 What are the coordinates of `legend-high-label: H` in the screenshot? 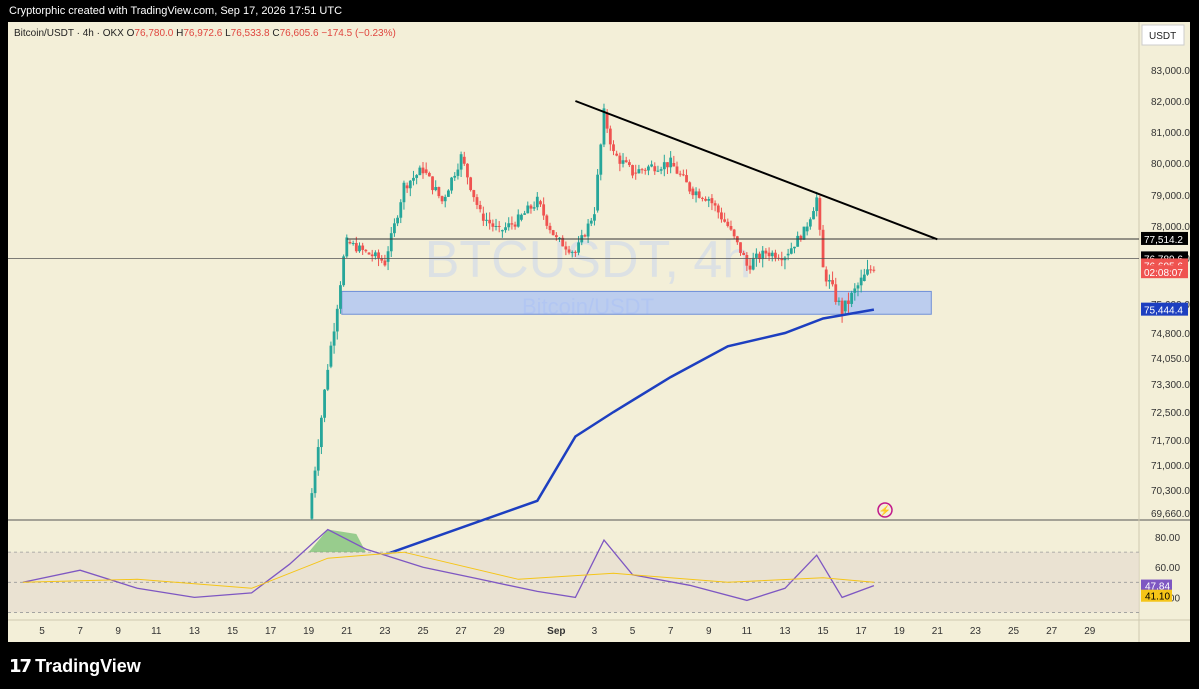 It's located at (179, 33).